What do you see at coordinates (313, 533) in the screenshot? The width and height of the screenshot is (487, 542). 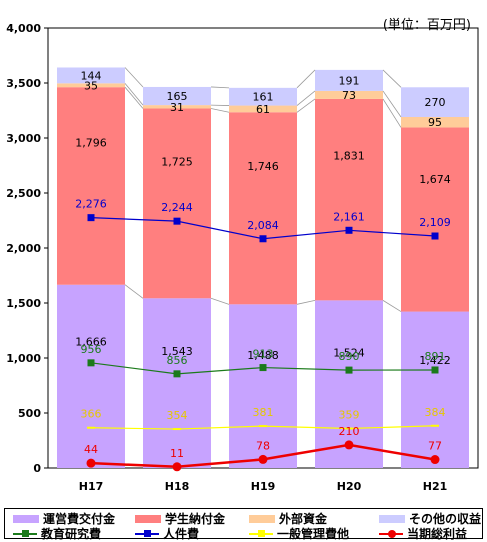 I see `legend-label-admin-cost: 一般管理費他` at bounding box center [313, 533].